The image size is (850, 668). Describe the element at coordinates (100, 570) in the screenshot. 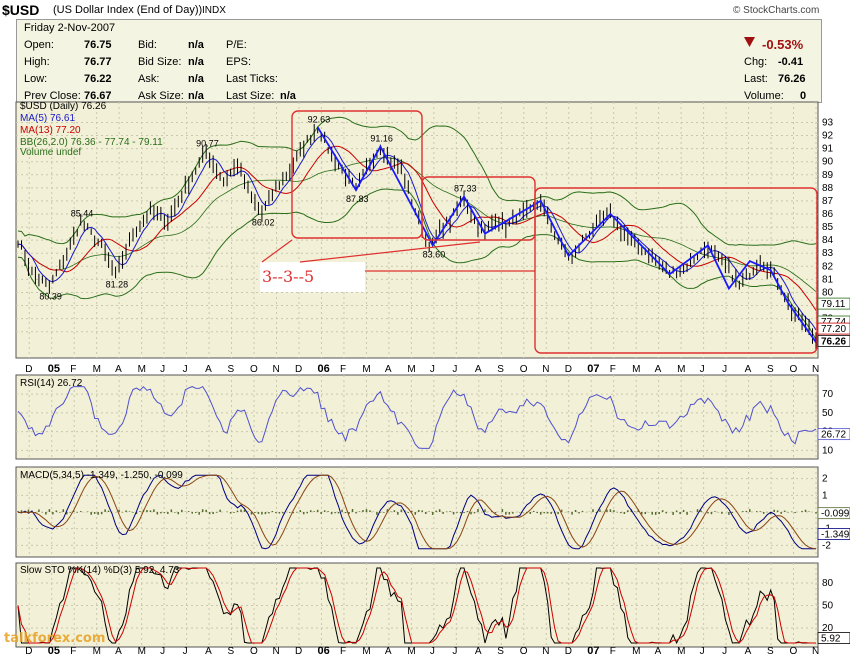

I see `legend-sto: Slow STO %K(14) %D(3) 5.92, 4.73` at that location.